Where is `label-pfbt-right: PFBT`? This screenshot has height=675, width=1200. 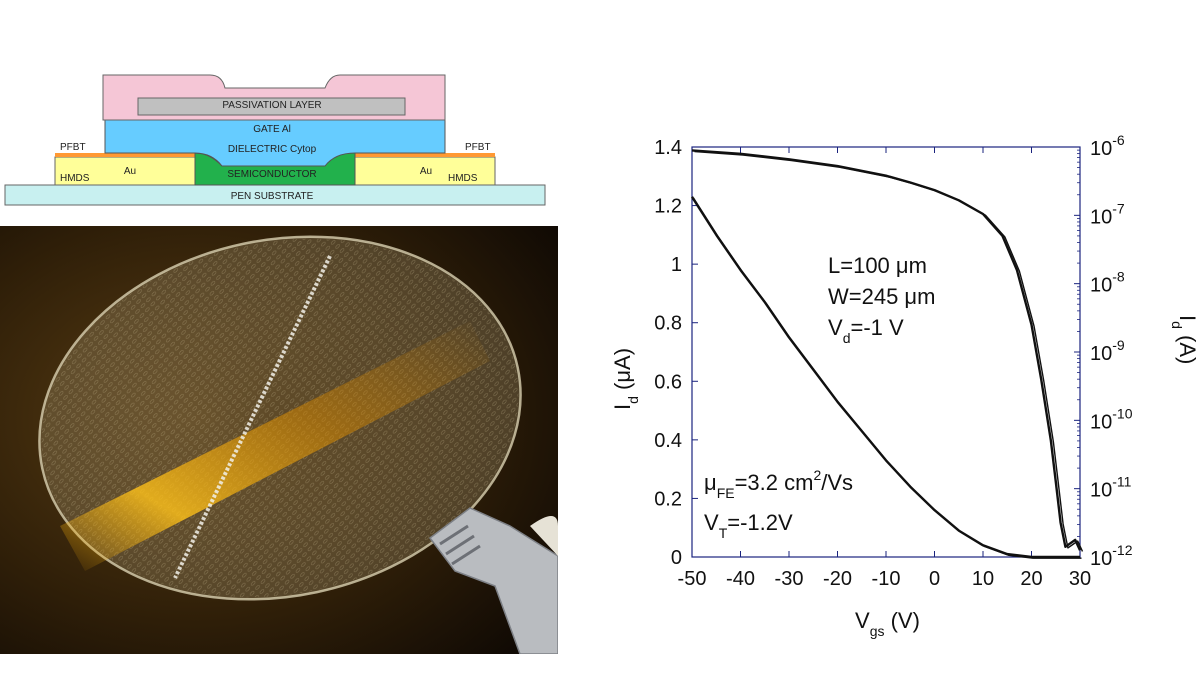 label-pfbt-right: PFBT is located at coordinates (478, 147).